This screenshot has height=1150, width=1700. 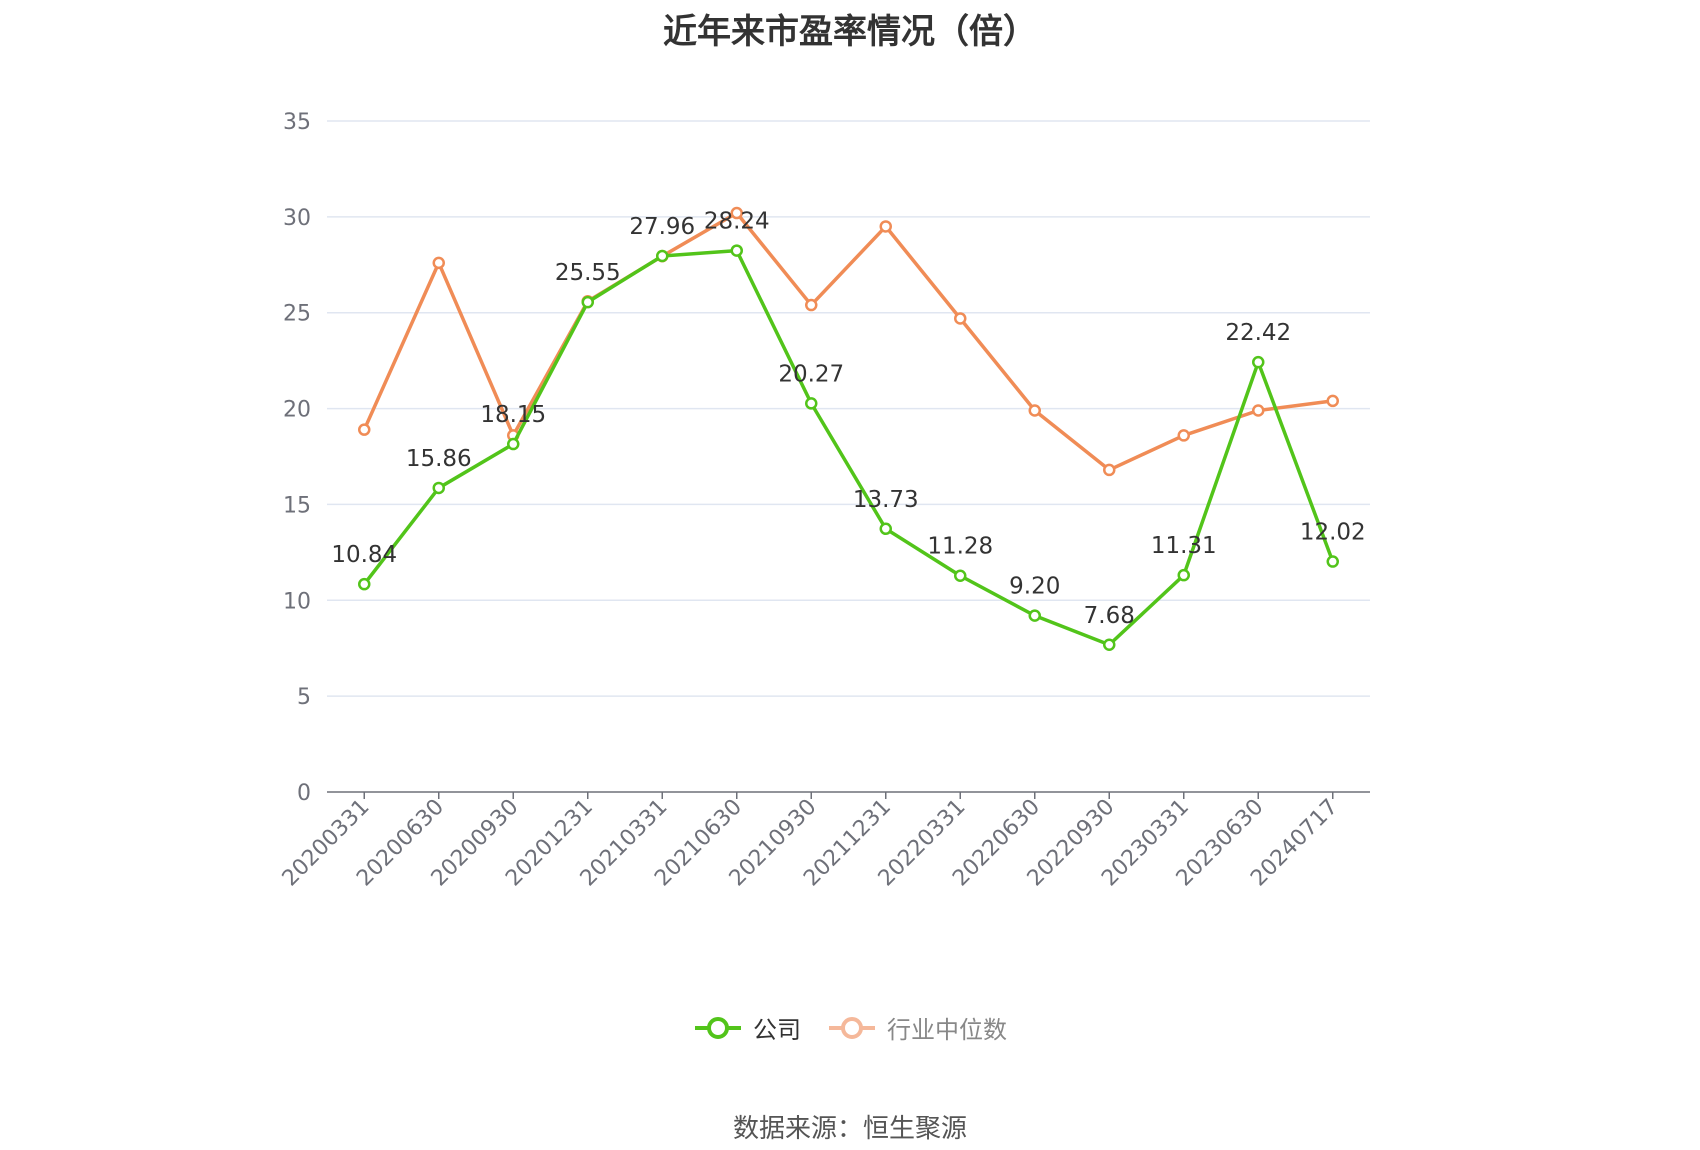 What do you see at coordinates (588, 273) in the screenshot?
I see `data-label: 25.55` at bounding box center [588, 273].